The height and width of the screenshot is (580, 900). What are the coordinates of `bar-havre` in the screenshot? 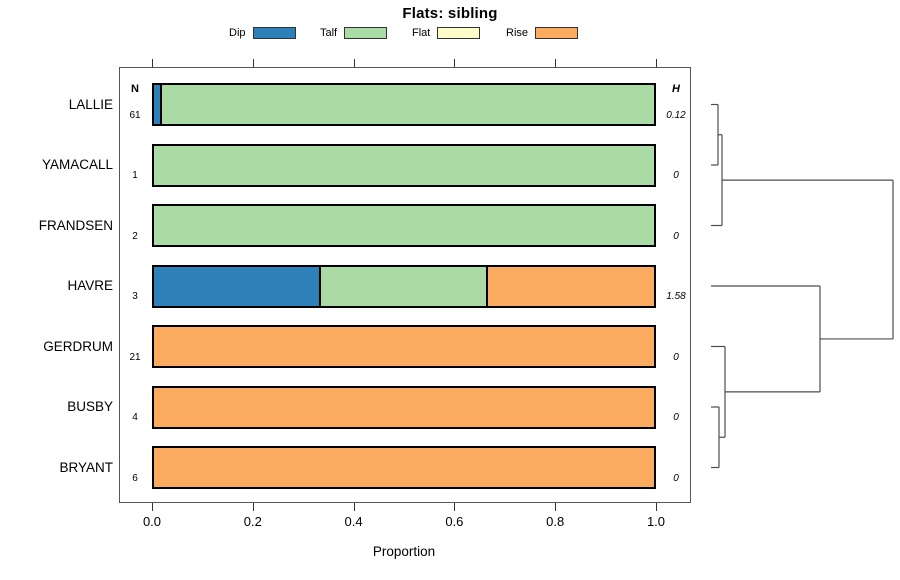 It's located at (404, 286).